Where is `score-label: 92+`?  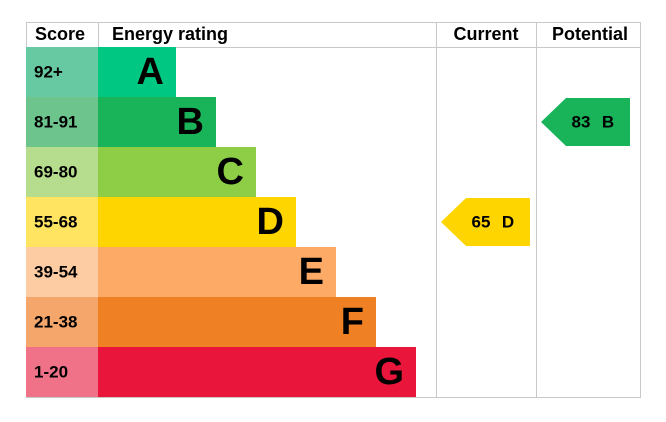
score-label: 92+ is located at coordinates (48, 71).